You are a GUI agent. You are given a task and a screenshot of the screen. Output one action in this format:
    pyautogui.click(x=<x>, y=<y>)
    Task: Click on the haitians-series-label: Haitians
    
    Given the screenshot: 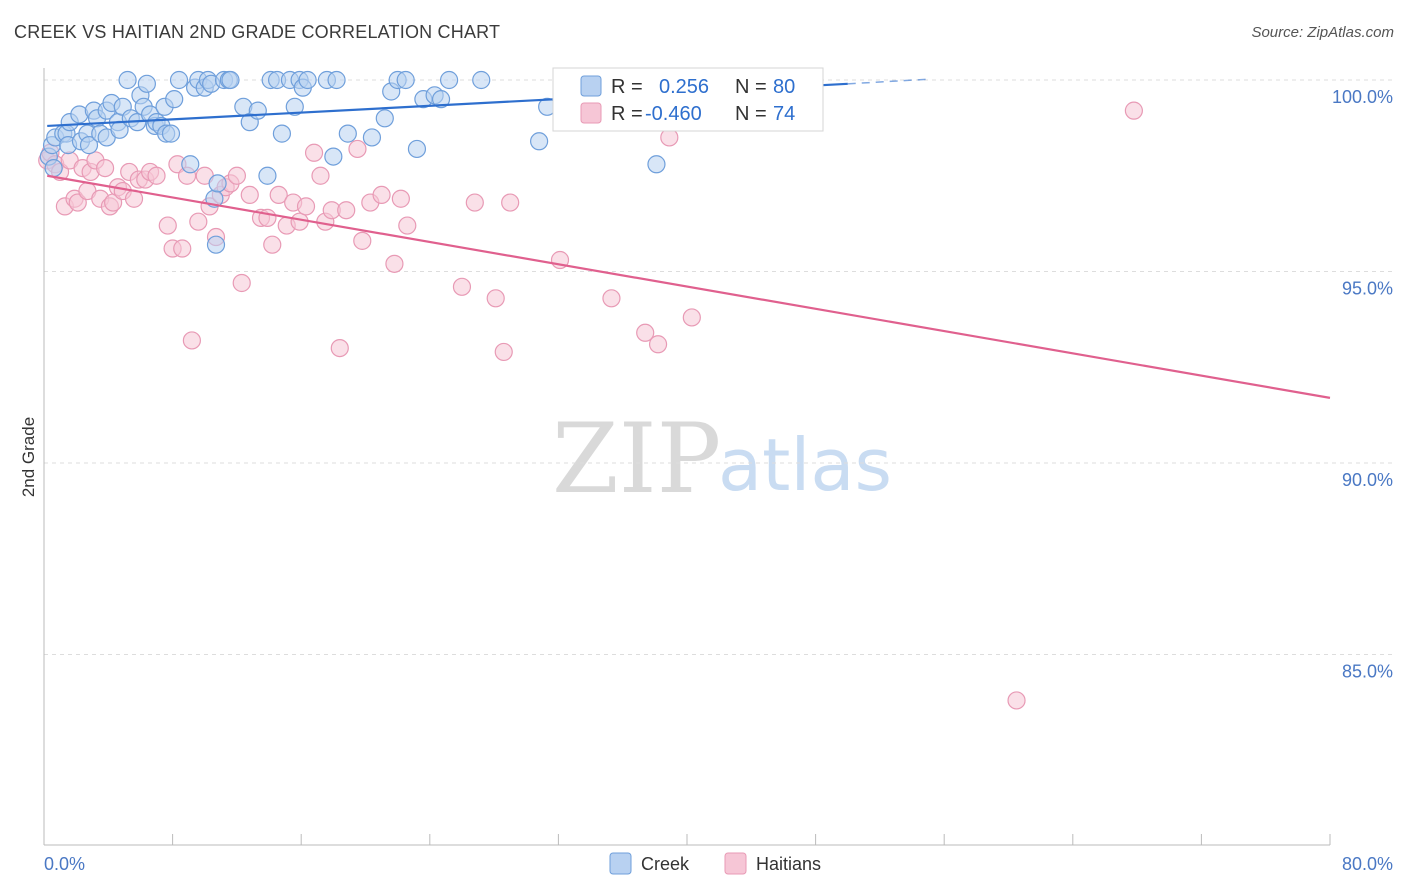 What is the action you would take?
    pyautogui.click(x=788, y=864)
    